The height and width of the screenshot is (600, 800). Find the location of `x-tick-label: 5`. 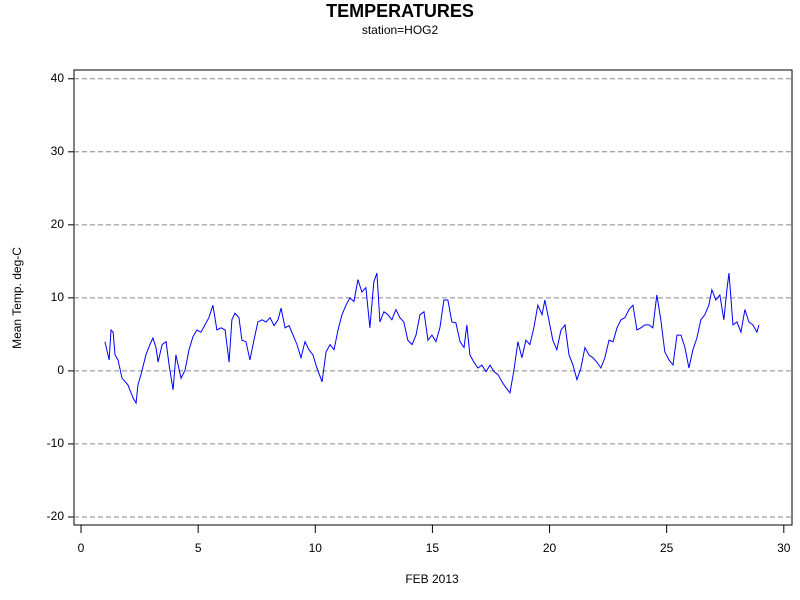

x-tick-label: 5 is located at coordinates (198, 548).